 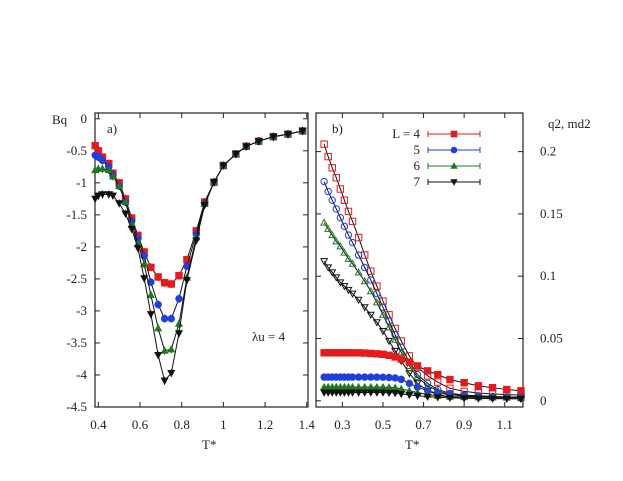 I want to click on legend-marker, so click(x=454, y=150).